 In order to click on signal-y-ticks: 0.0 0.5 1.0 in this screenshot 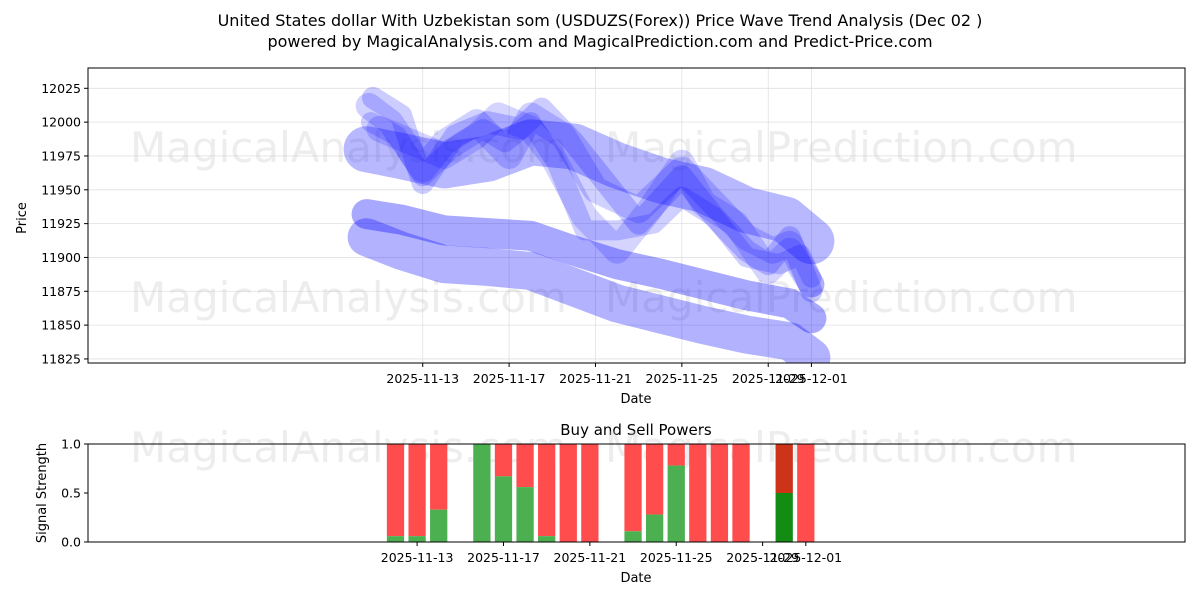, I will do `click(74, 493)`.